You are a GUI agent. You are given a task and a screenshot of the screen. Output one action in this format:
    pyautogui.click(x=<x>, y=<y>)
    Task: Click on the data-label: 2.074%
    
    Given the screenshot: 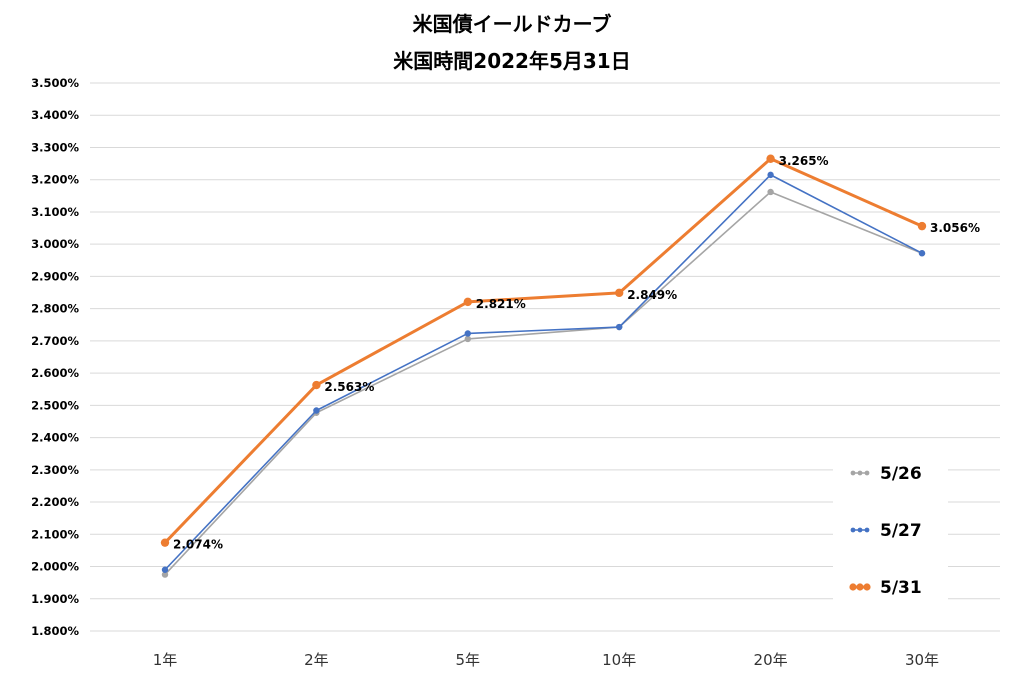 What is the action you would take?
    pyautogui.click(x=198, y=545)
    